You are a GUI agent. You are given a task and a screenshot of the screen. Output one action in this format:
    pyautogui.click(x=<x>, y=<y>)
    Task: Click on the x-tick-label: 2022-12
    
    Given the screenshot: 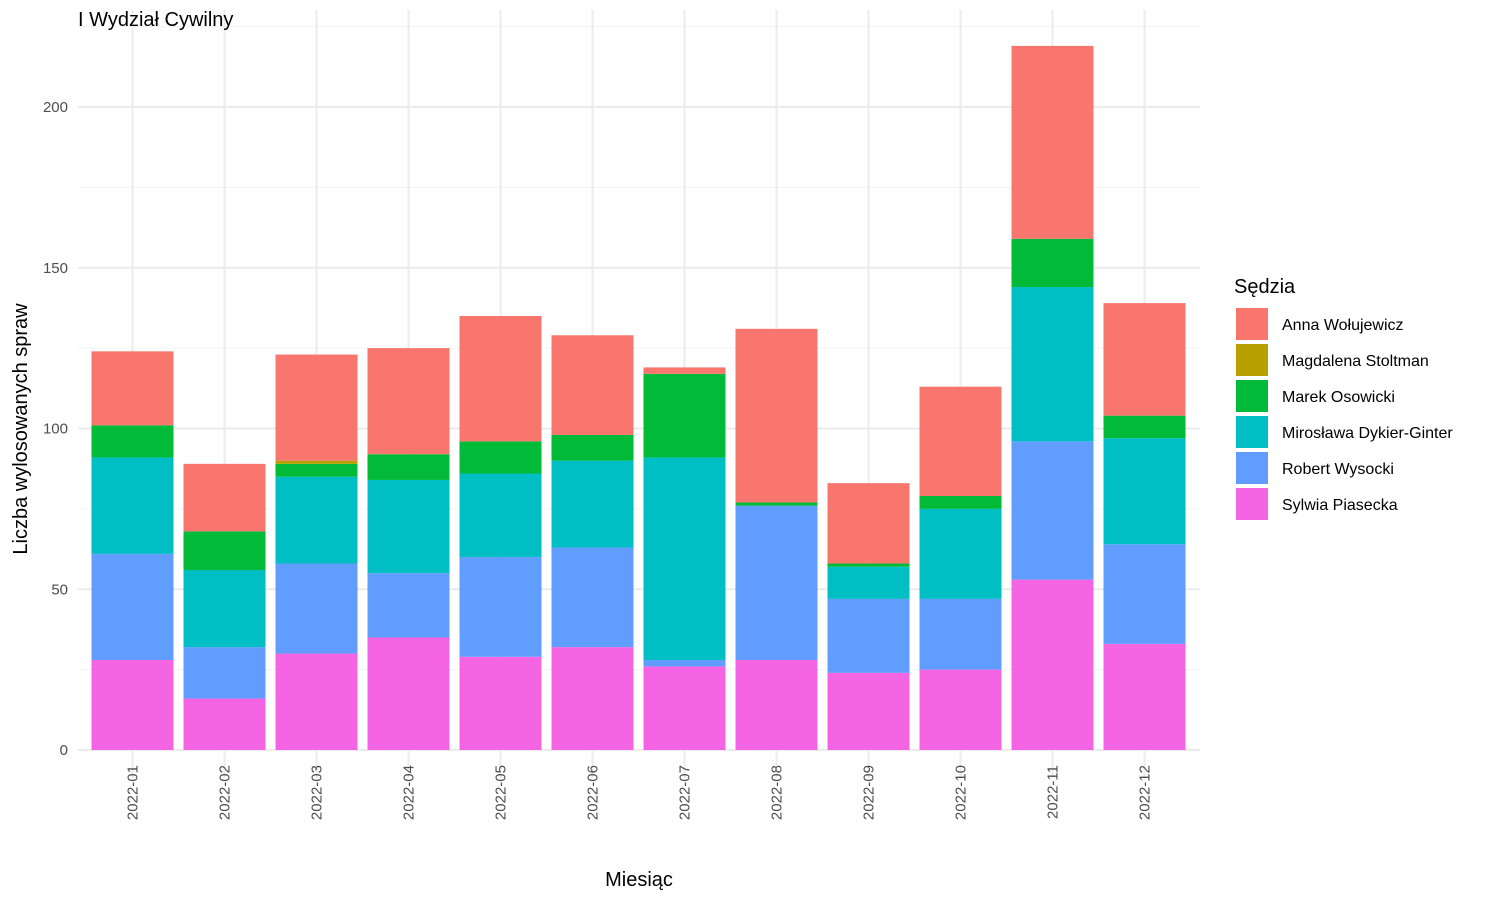 What is the action you would take?
    pyautogui.click(x=1145, y=792)
    